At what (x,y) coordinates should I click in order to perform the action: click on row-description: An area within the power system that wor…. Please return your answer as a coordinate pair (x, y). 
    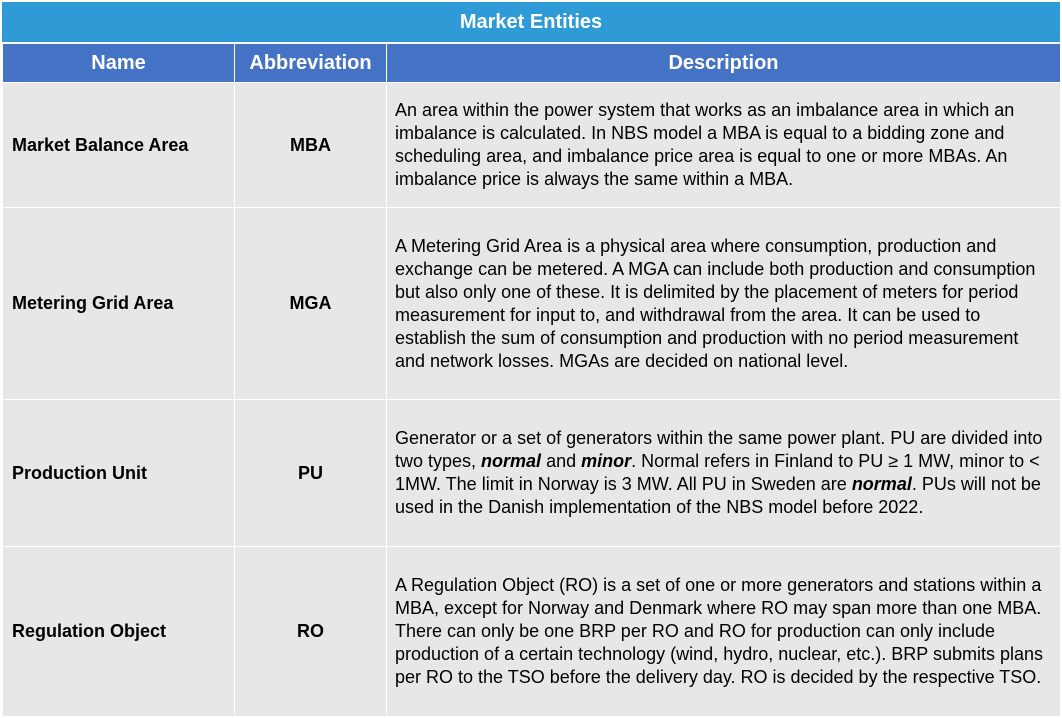
    Looking at the image, I should click on (723, 145).